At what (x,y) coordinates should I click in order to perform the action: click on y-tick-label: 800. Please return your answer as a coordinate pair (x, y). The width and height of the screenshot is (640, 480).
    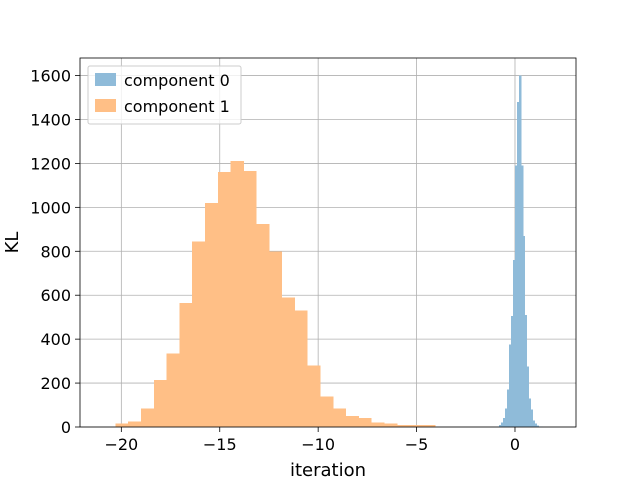
    Looking at the image, I should click on (55, 251).